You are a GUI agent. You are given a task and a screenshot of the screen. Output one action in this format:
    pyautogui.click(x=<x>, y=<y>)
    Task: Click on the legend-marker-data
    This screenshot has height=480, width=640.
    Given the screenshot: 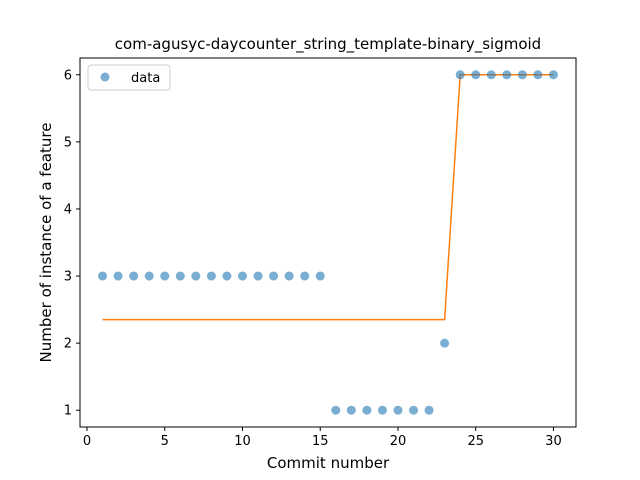 What is the action you would take?
    pyautogui.click(x=105, y=77)
    